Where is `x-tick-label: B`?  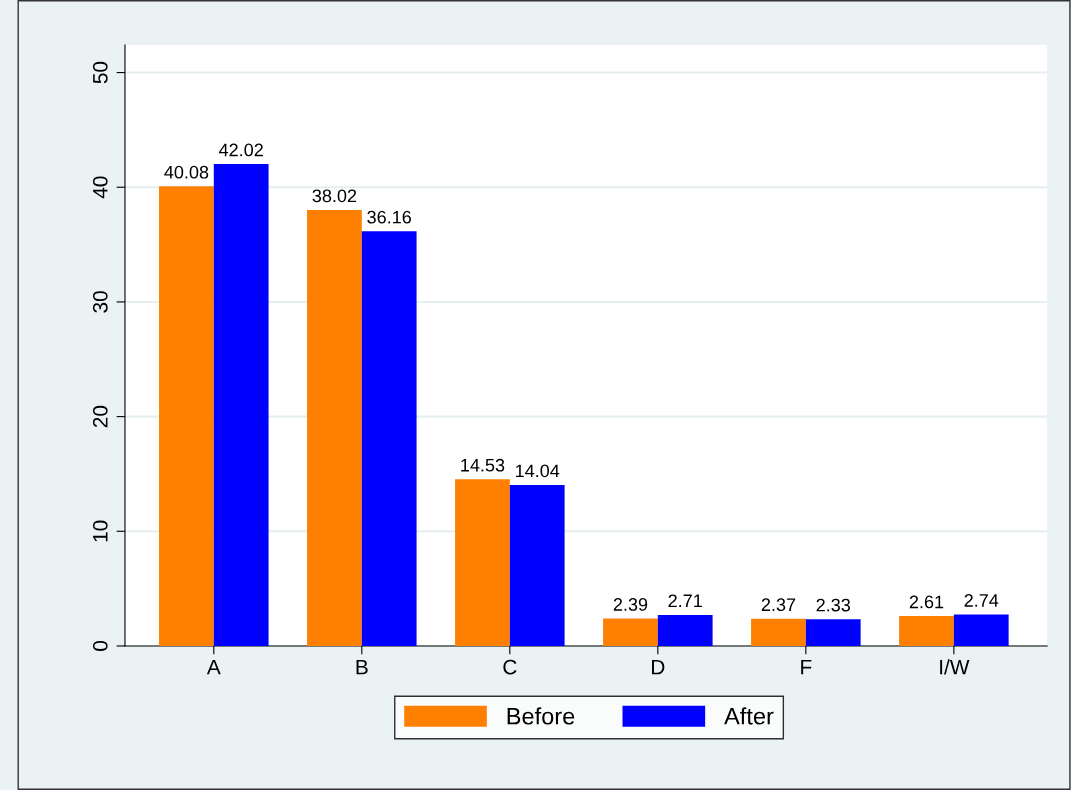 x-tick-label: B is located at coordinates (362, 667).